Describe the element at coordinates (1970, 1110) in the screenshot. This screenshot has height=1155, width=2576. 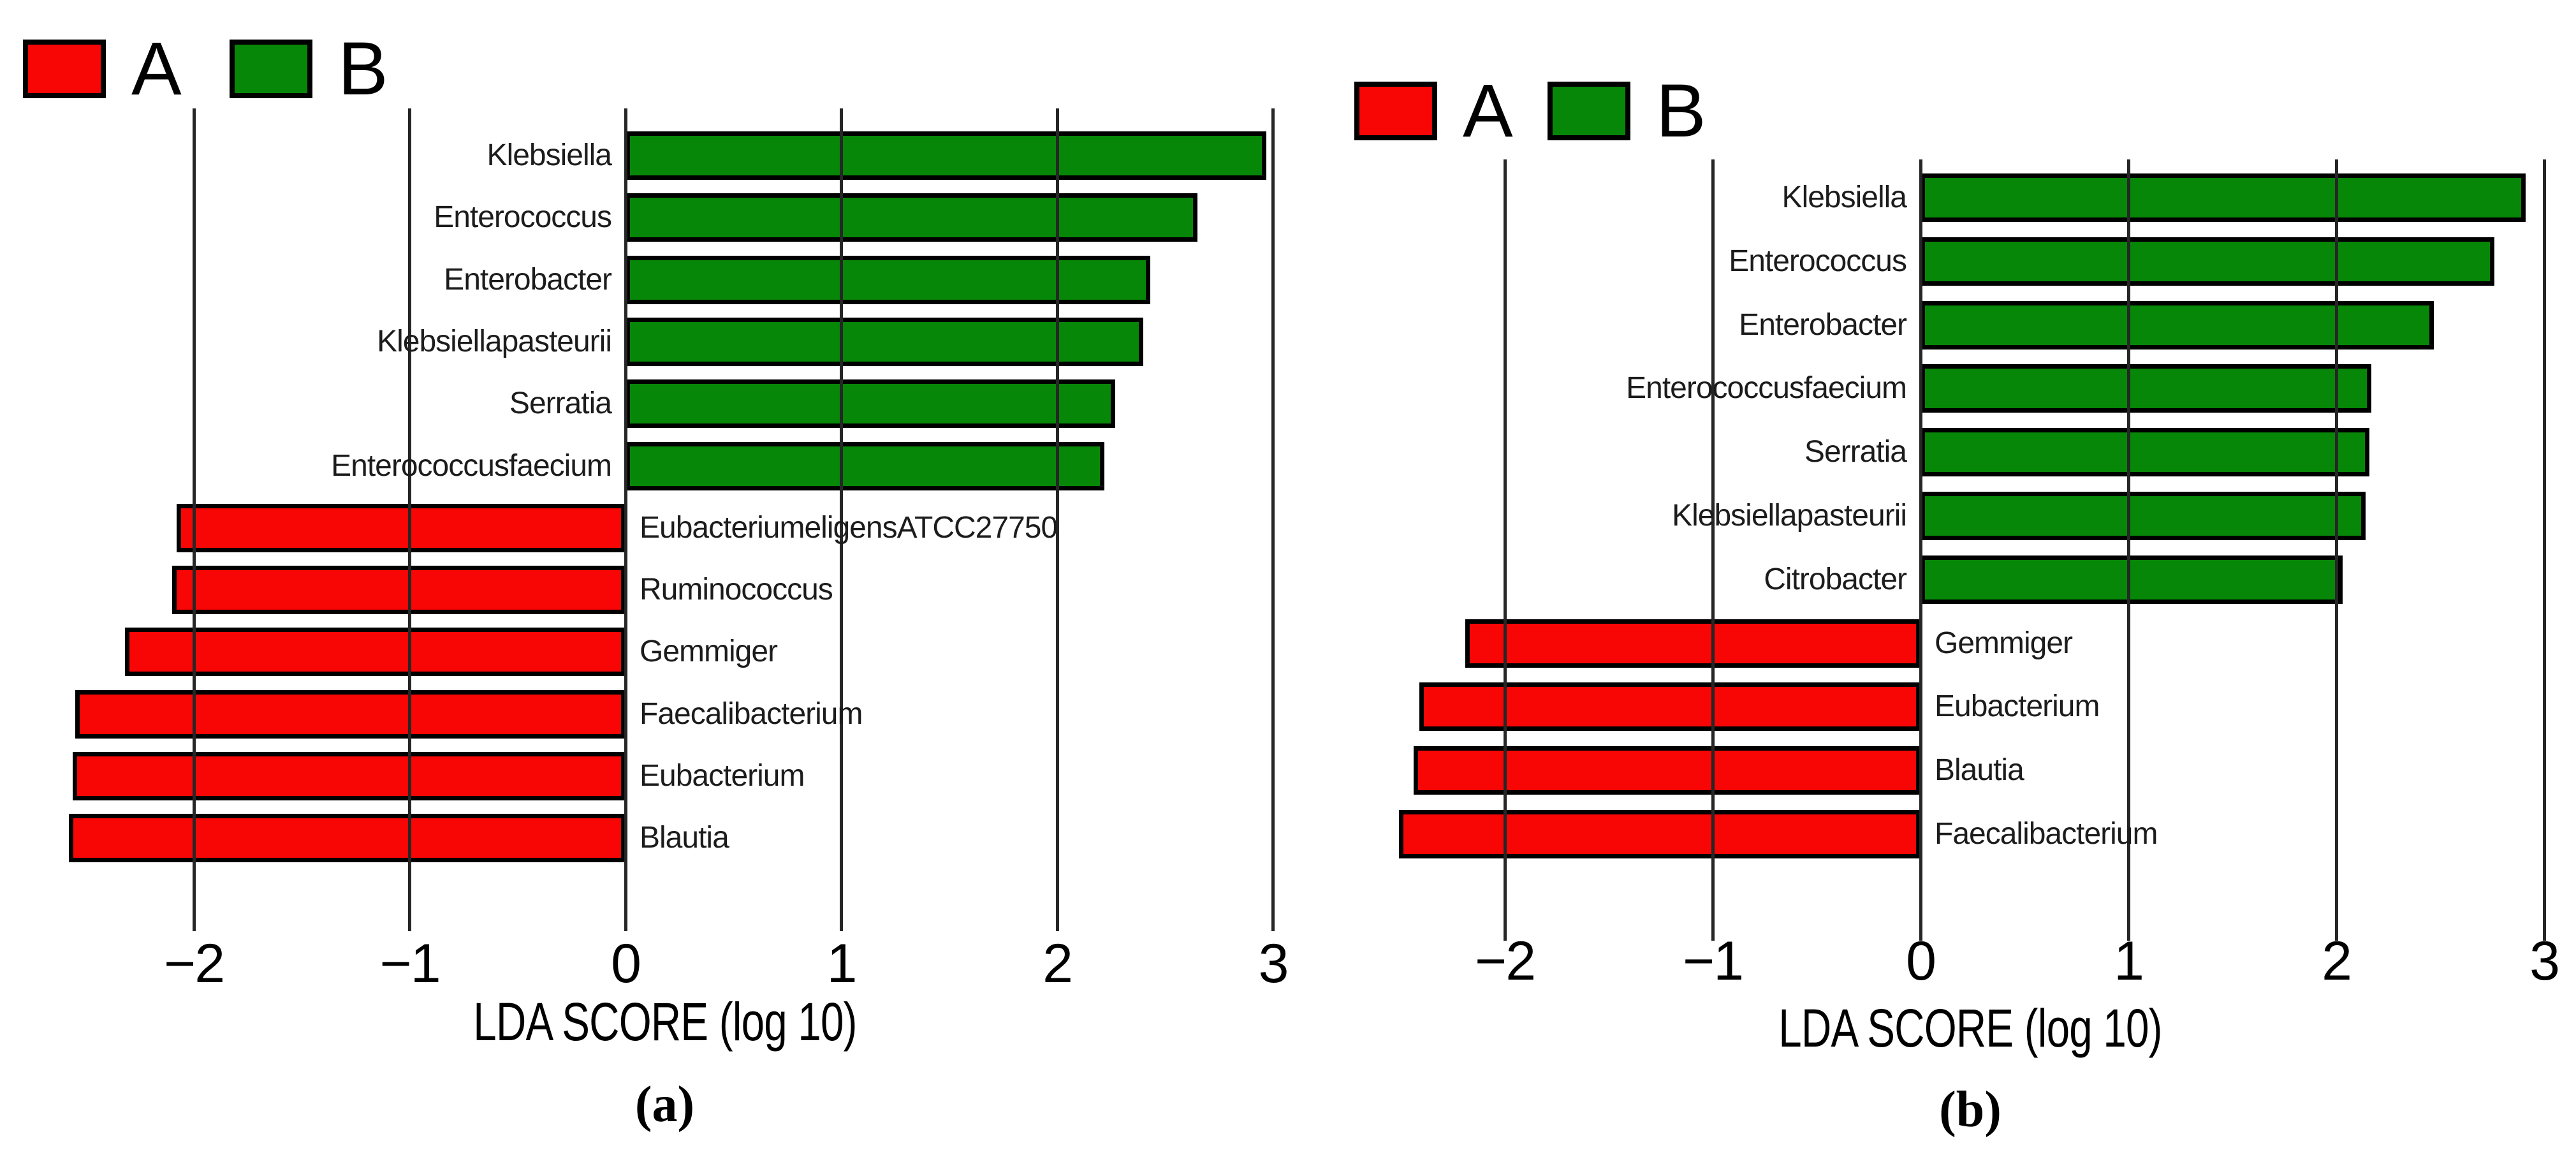
I see `subfigure-caption: (b)` at that location.